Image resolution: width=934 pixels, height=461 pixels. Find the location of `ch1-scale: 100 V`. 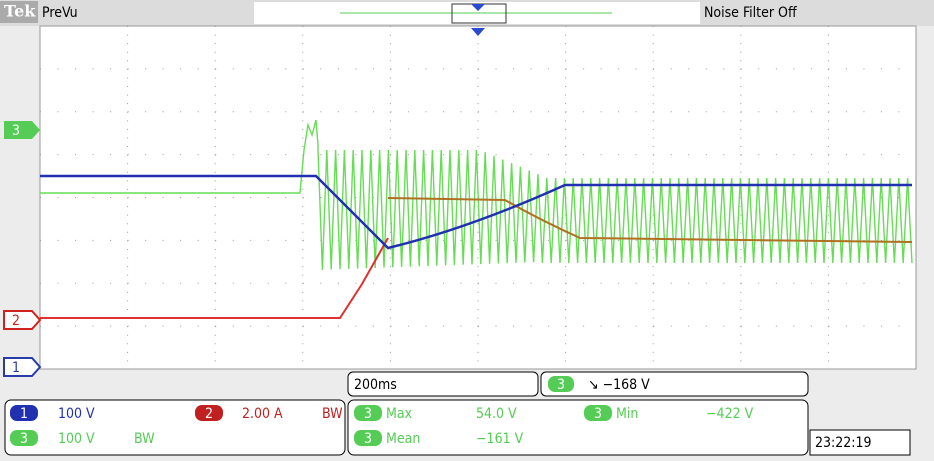

ch1-scale: 100 V is located at coordinates (76, 414).